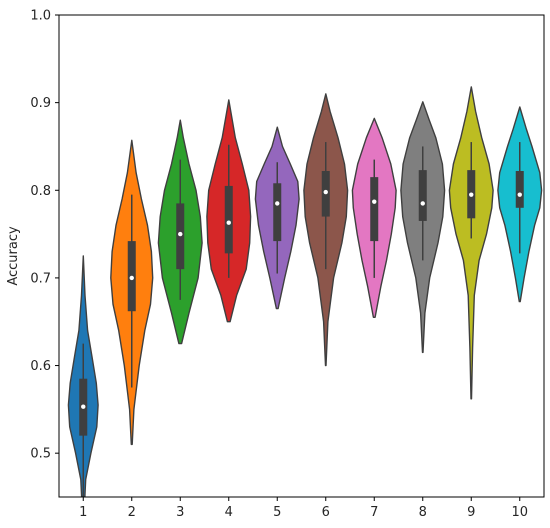 This screenshot has height=528, width=550. Describe the element at coordinates (374, 512) in the screenshot. I see `x-tick-label: 7` at that location.